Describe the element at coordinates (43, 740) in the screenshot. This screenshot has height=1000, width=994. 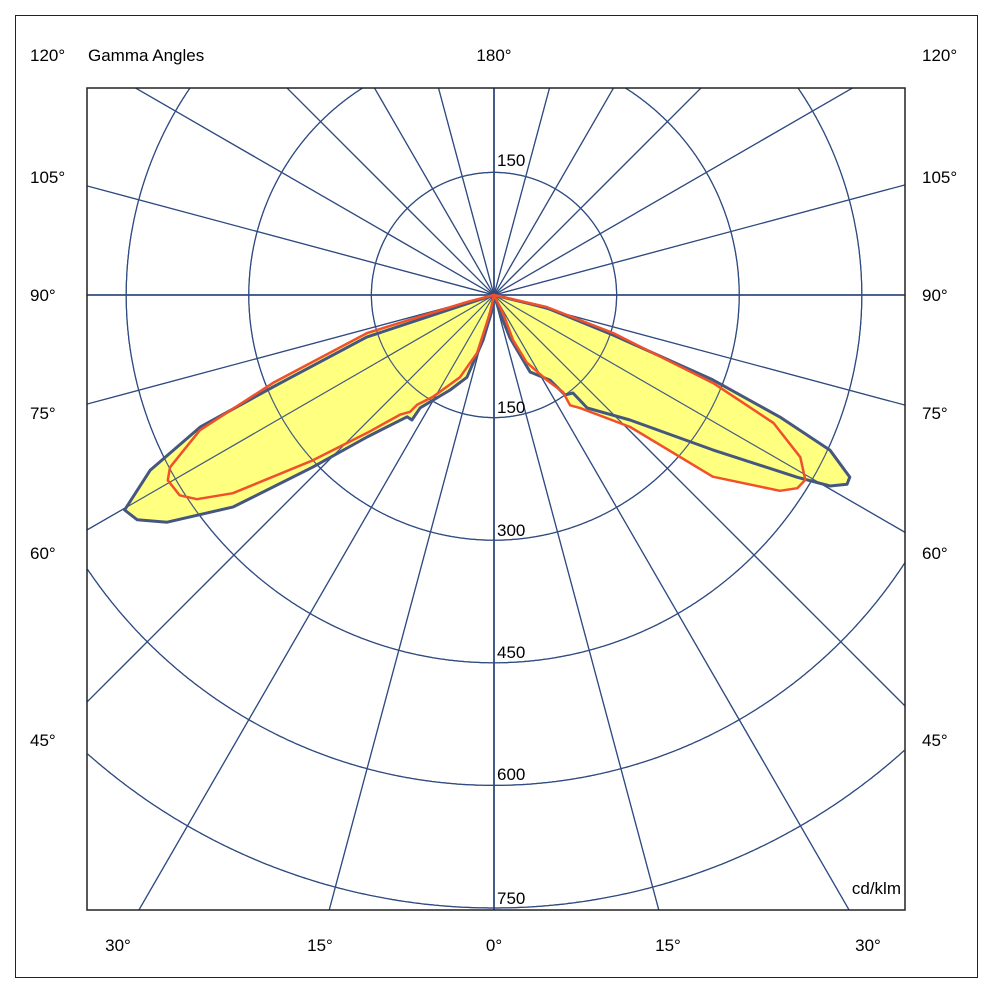
I see `angle-label-left: 45°` at that location.